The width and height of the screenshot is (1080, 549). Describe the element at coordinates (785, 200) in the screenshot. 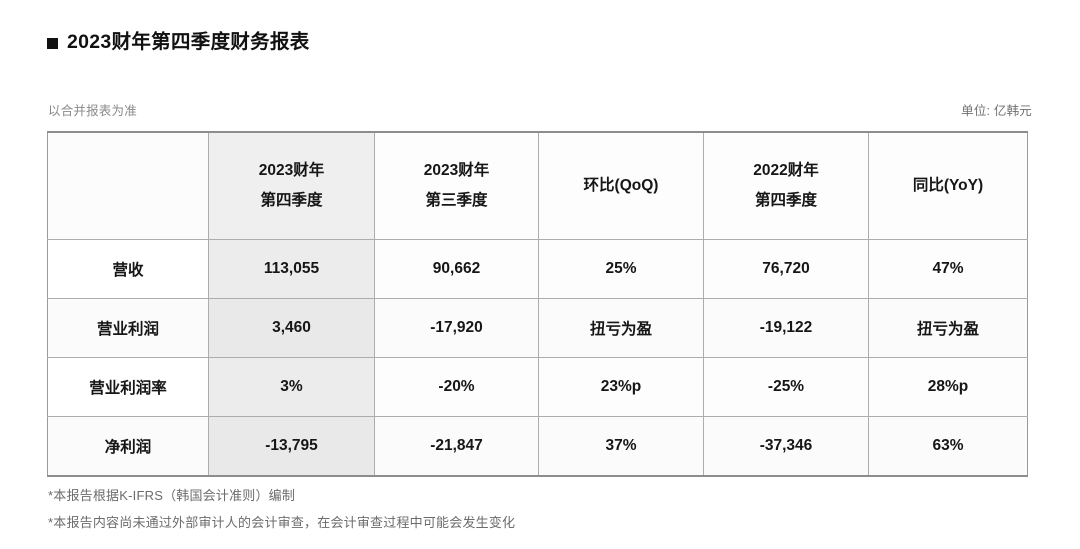

I see `header-fy2022q4-line2: 第四季度` at that location.